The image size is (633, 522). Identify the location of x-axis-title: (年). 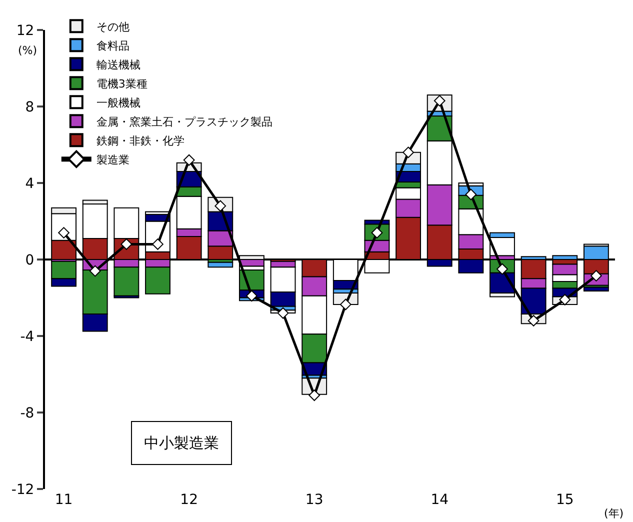
(614, 513).